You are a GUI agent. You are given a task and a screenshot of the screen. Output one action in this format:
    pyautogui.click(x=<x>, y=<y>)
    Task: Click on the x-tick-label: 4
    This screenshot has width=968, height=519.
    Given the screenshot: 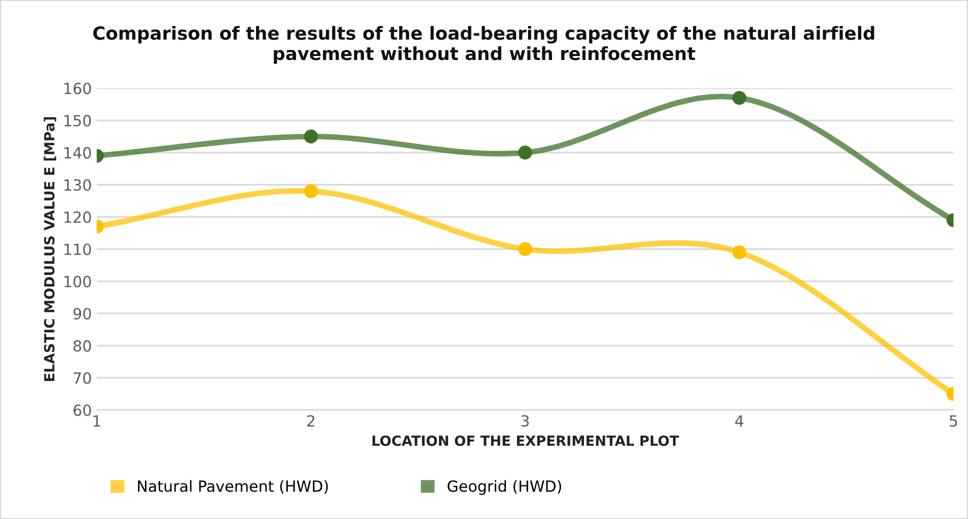 What is the action you would take?
    pyautogui.click(x=739, y=420)
    